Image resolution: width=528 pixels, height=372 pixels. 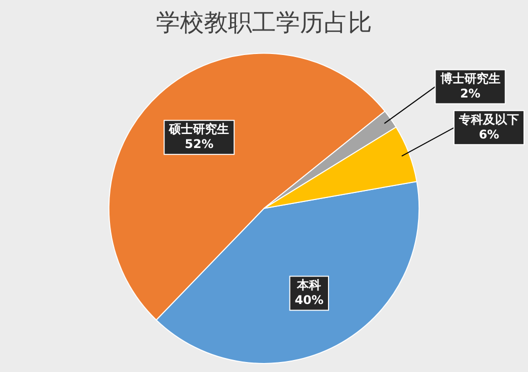 What do you see at coordinates (470, 93) in the screenshot?
I see `data-label: 2%` at bounding box center [470, 93].